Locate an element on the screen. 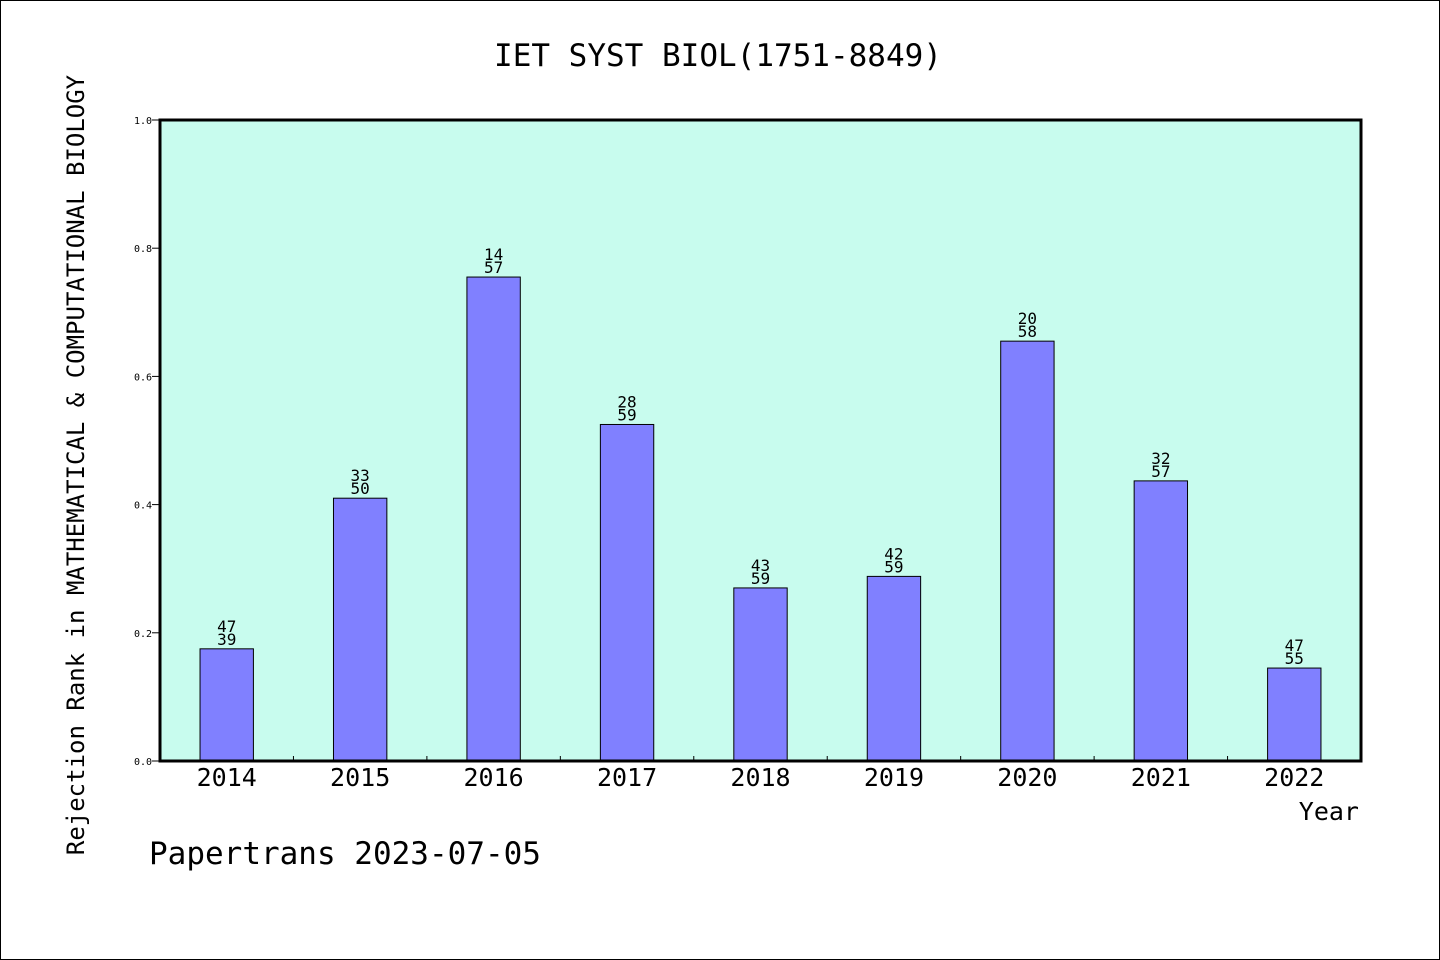 Image resolution: width=1440 pixels, height=960 pixels. chart-title: IET SYST BIOL(1751-8849) is located at coordinates (718, 56).